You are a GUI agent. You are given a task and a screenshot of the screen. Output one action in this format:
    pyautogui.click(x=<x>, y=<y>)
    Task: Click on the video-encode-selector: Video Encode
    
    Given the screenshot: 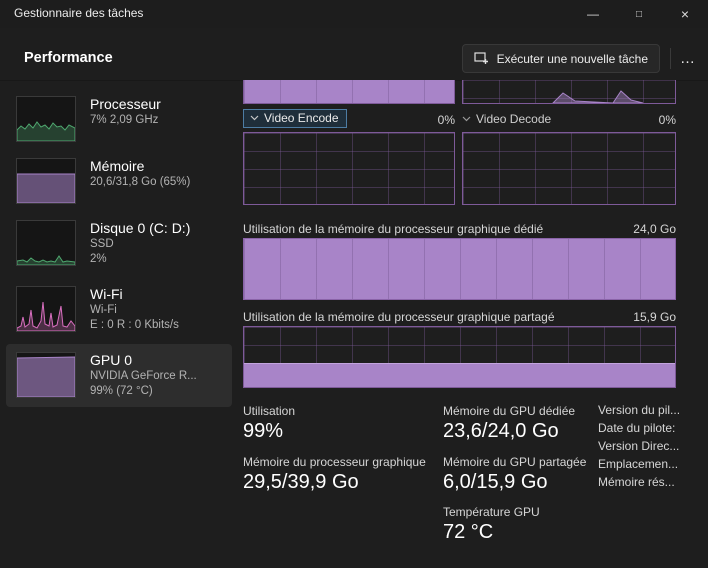 What is the action you would take?
    pyautogui.click(x=295, y=118)
    